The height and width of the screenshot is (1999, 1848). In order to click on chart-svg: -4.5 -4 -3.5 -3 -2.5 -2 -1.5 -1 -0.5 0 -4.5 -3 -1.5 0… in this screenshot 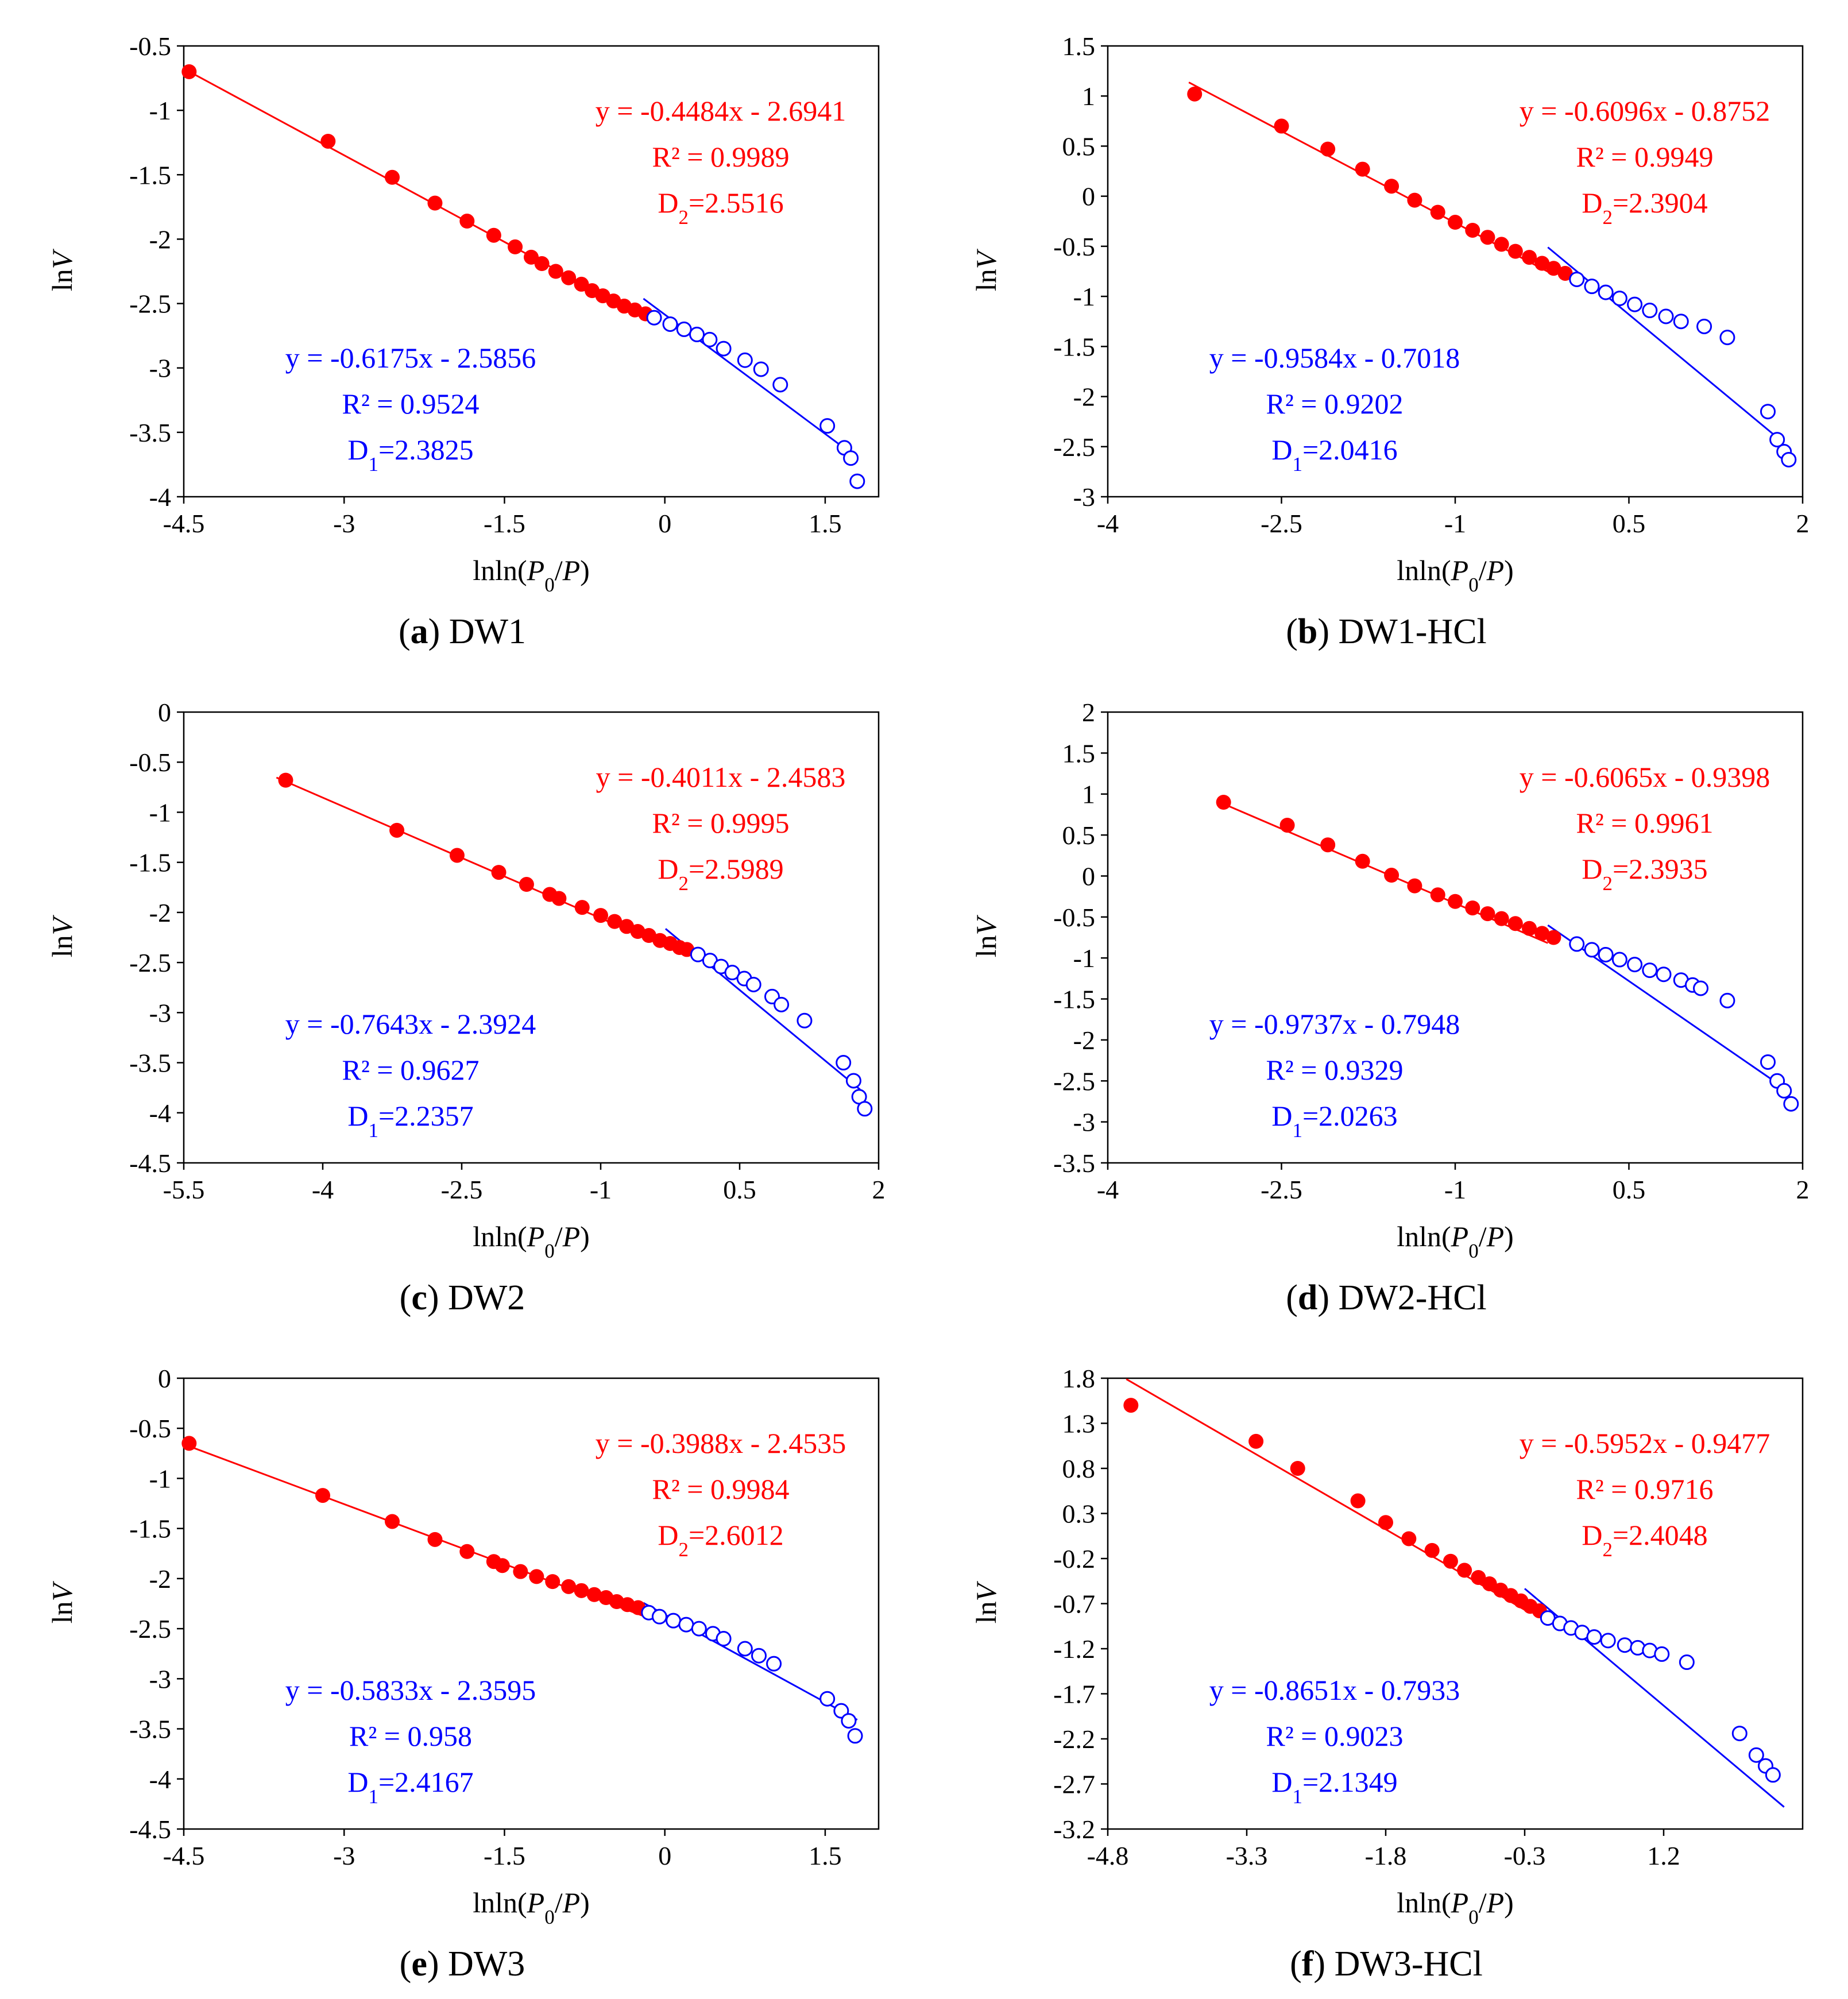, I will do `click(463, 1674)`.